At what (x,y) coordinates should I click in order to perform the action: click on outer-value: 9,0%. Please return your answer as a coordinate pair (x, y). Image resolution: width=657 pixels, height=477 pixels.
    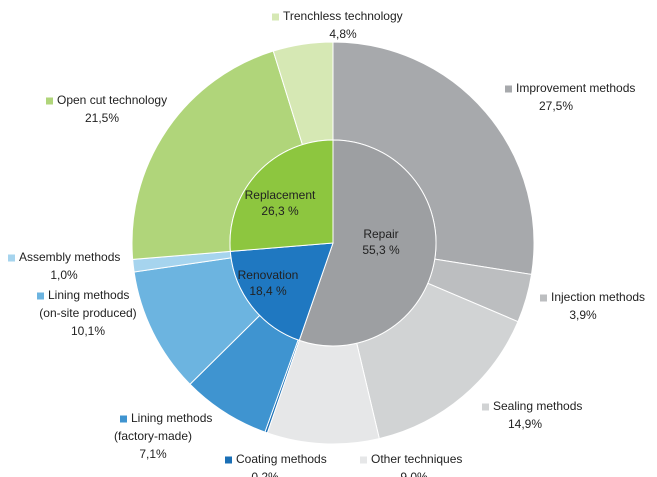
    Looking at the image, I should click on (414, 473).